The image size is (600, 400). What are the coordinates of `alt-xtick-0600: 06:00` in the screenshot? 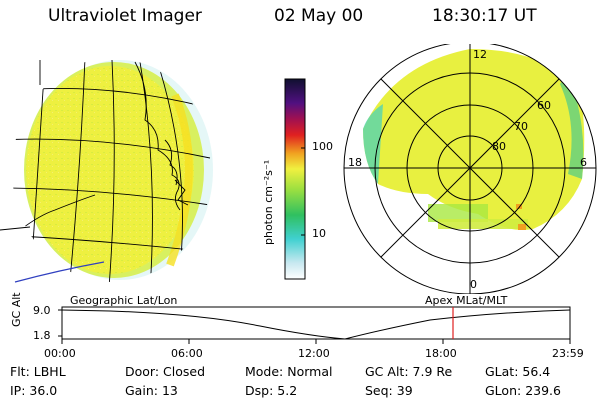 It's located at (187, 353).